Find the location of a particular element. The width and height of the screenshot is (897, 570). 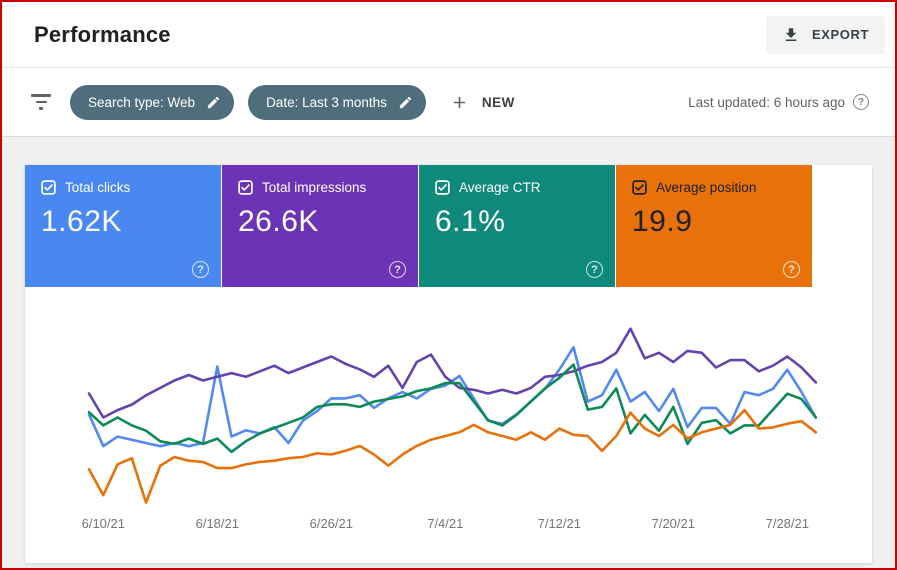

metric-value: 26.6K is located at coordinates (278, 221).